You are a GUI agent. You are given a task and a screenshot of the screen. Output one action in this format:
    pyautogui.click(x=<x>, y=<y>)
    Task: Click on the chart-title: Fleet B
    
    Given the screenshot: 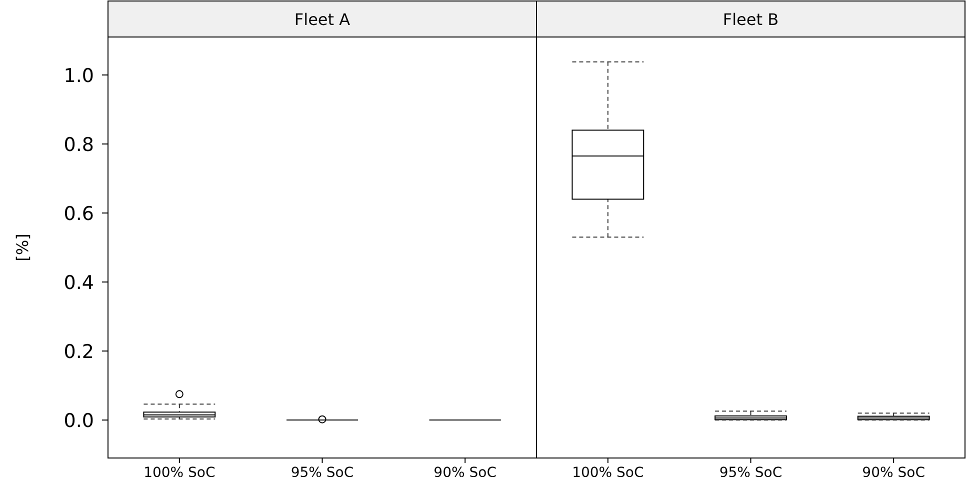 What is the action you would take?
    pyautogui.click(x=750, y=19)
    